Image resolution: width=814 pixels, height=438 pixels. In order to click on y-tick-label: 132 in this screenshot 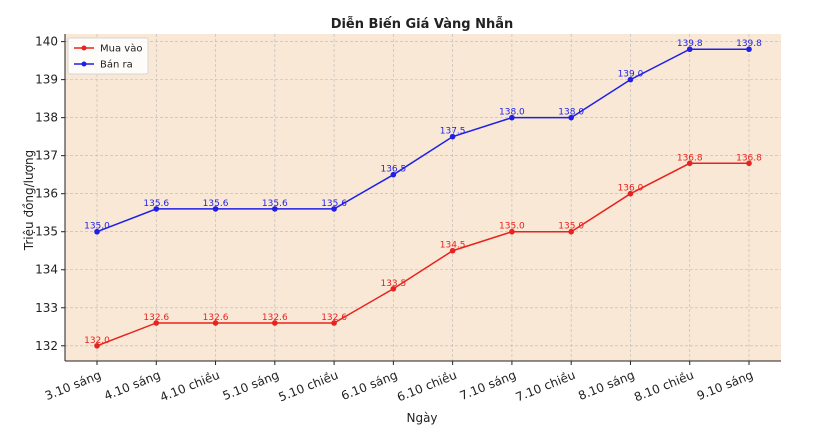, I will do `click(46, 346)`.